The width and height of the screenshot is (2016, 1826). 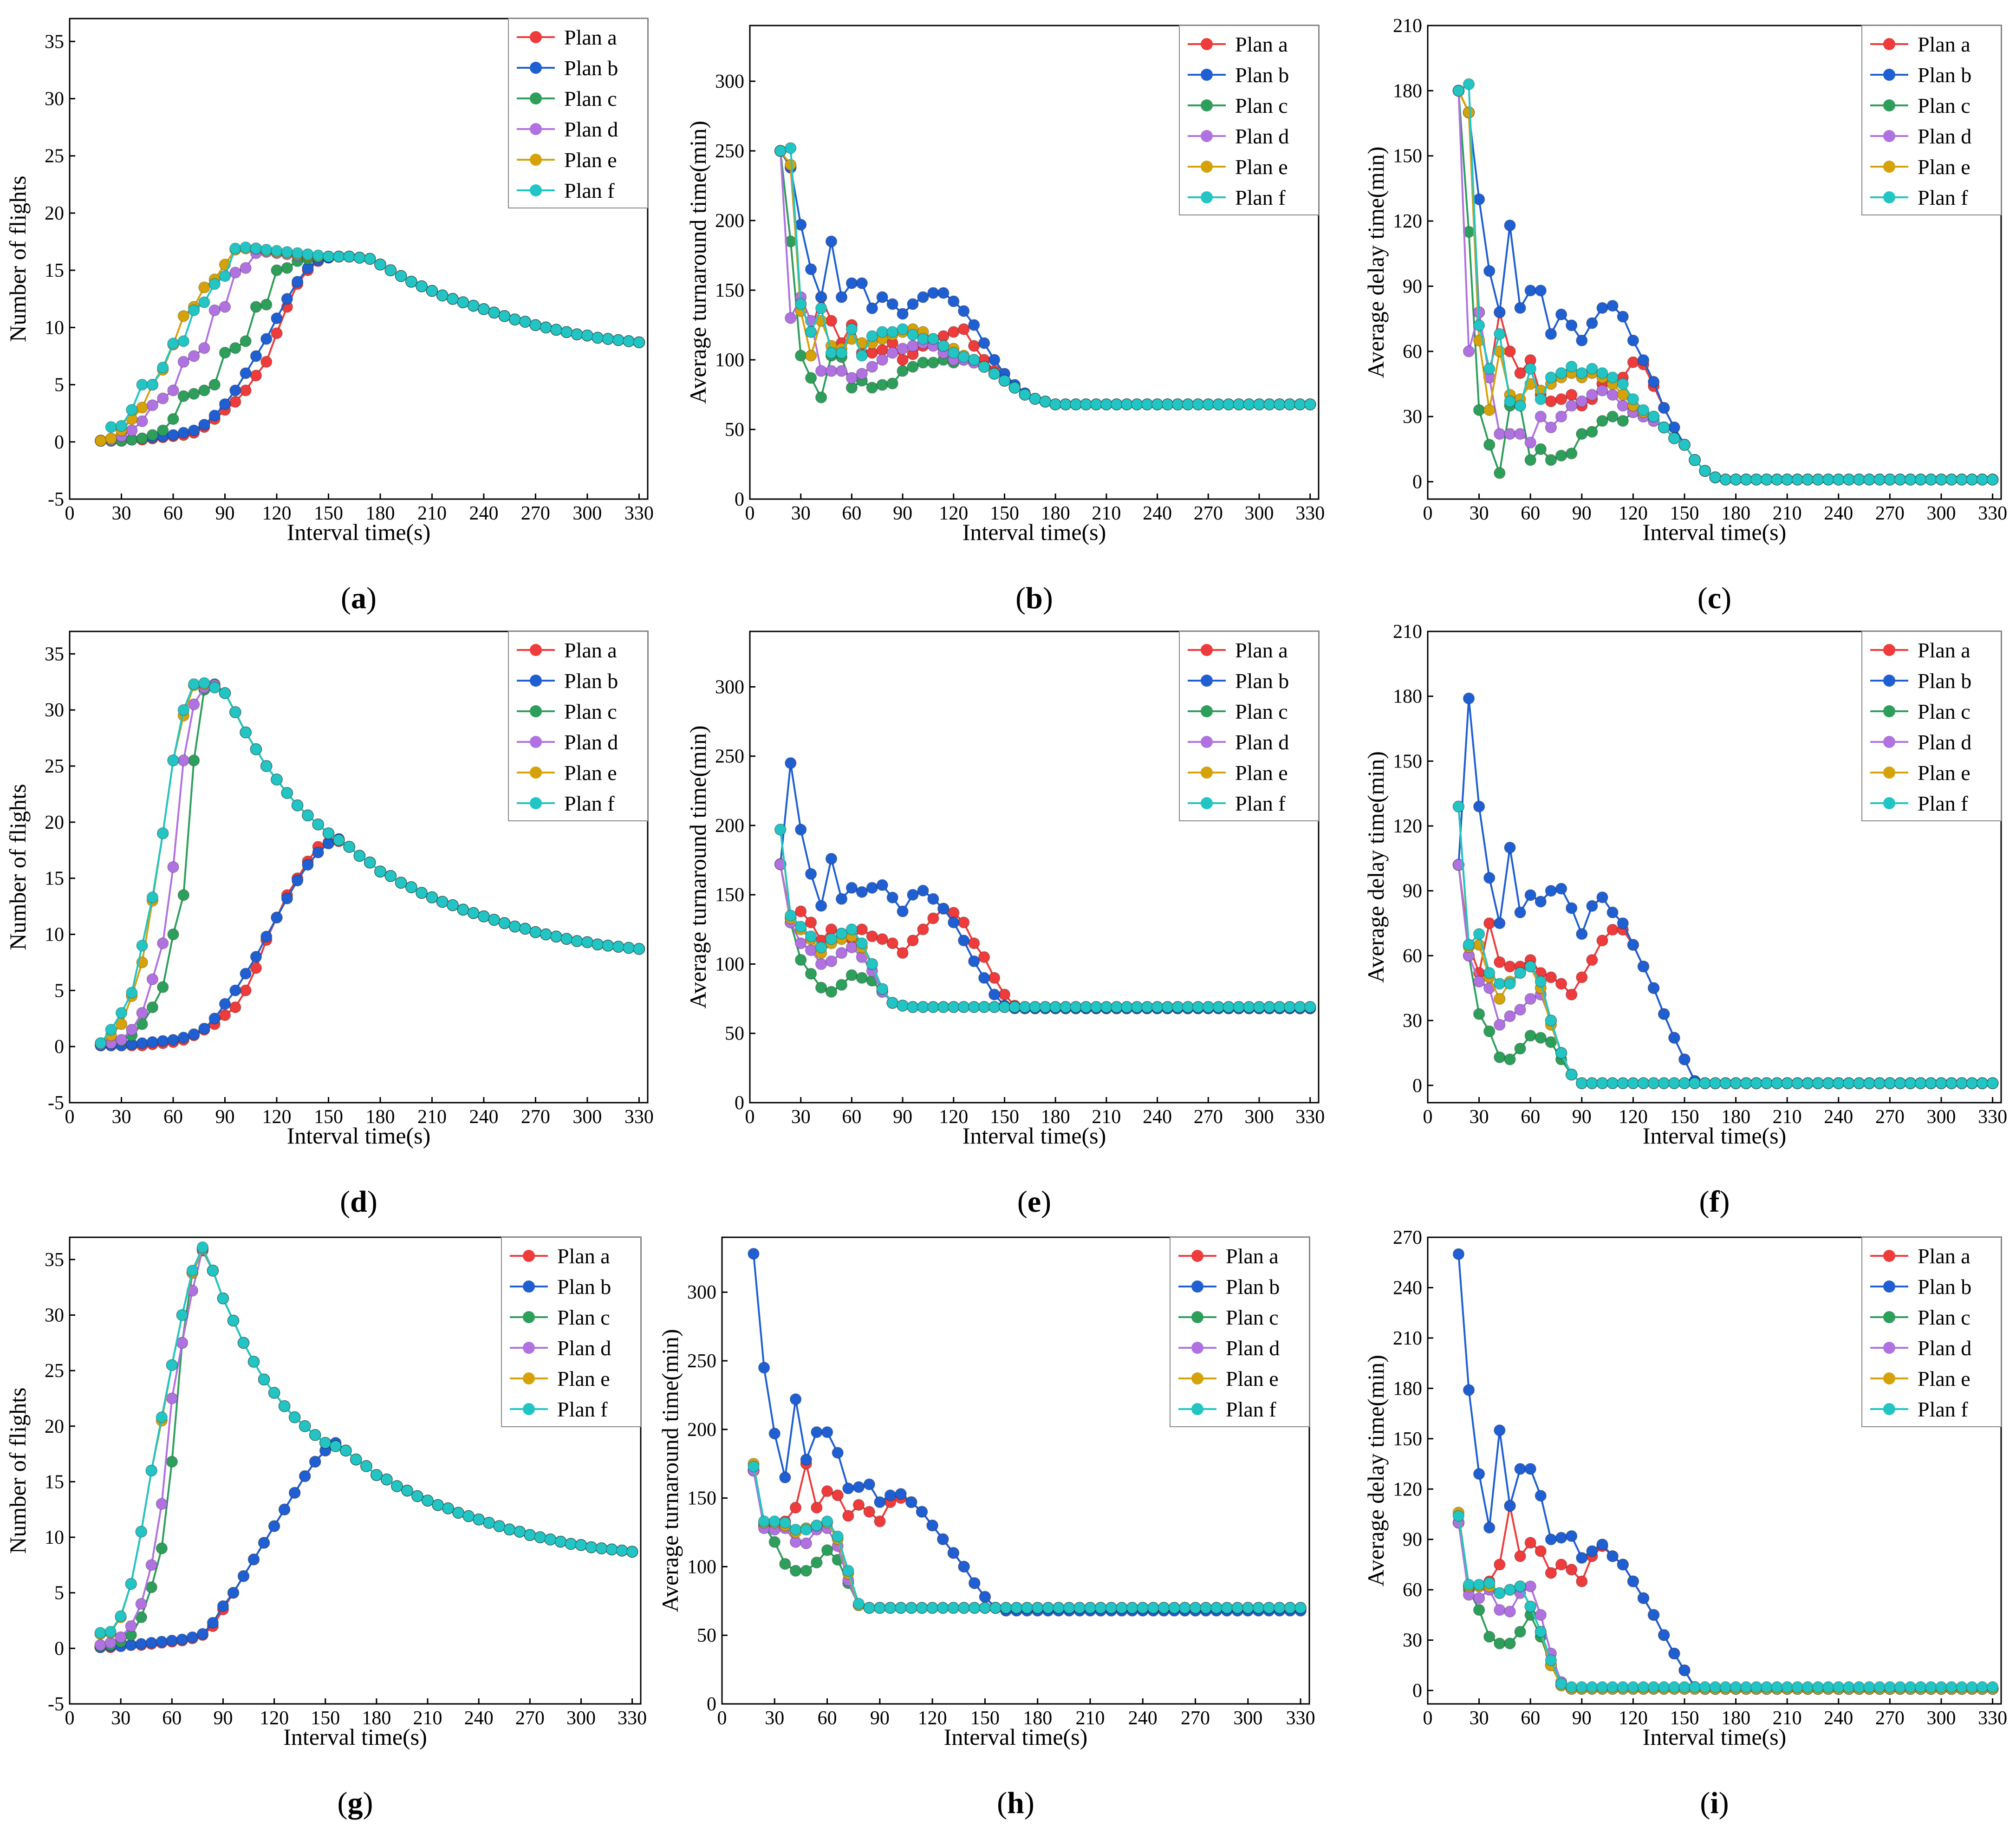 I want to click on legend: Plan a Plan b Plan c Plan d Plan e Plan f, so click(x=1932, y=120).